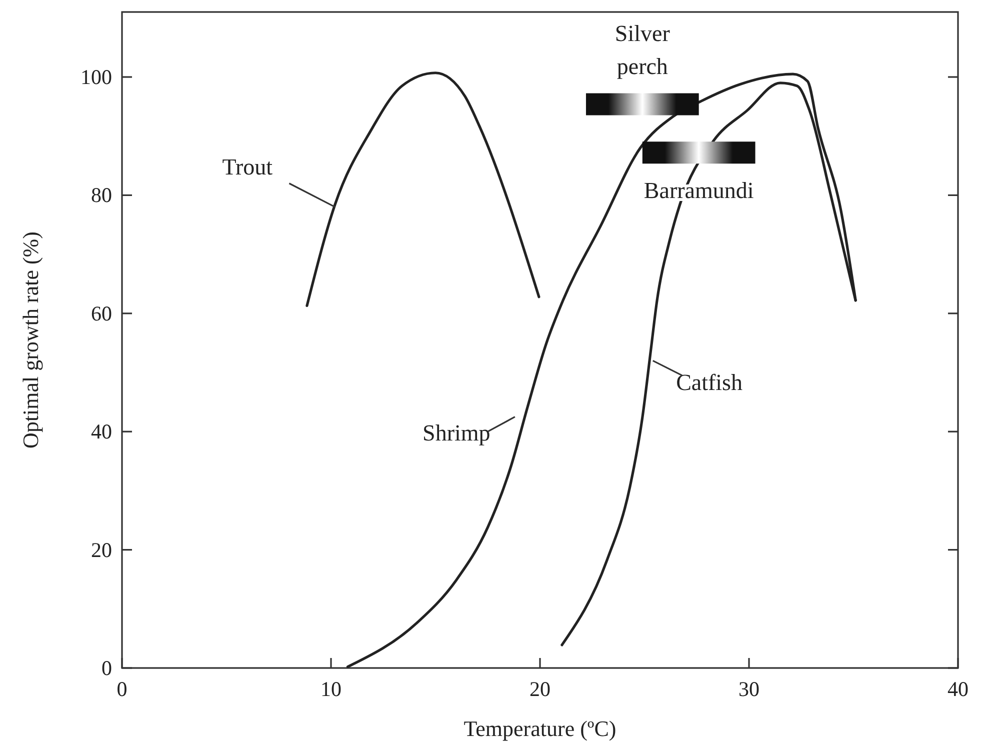 This screenshot has width=990, height=749. What do you see at coordinates (107, 668) in the screenshot?
I see `y-tick-label: 0` at bounding box center [107, 668].